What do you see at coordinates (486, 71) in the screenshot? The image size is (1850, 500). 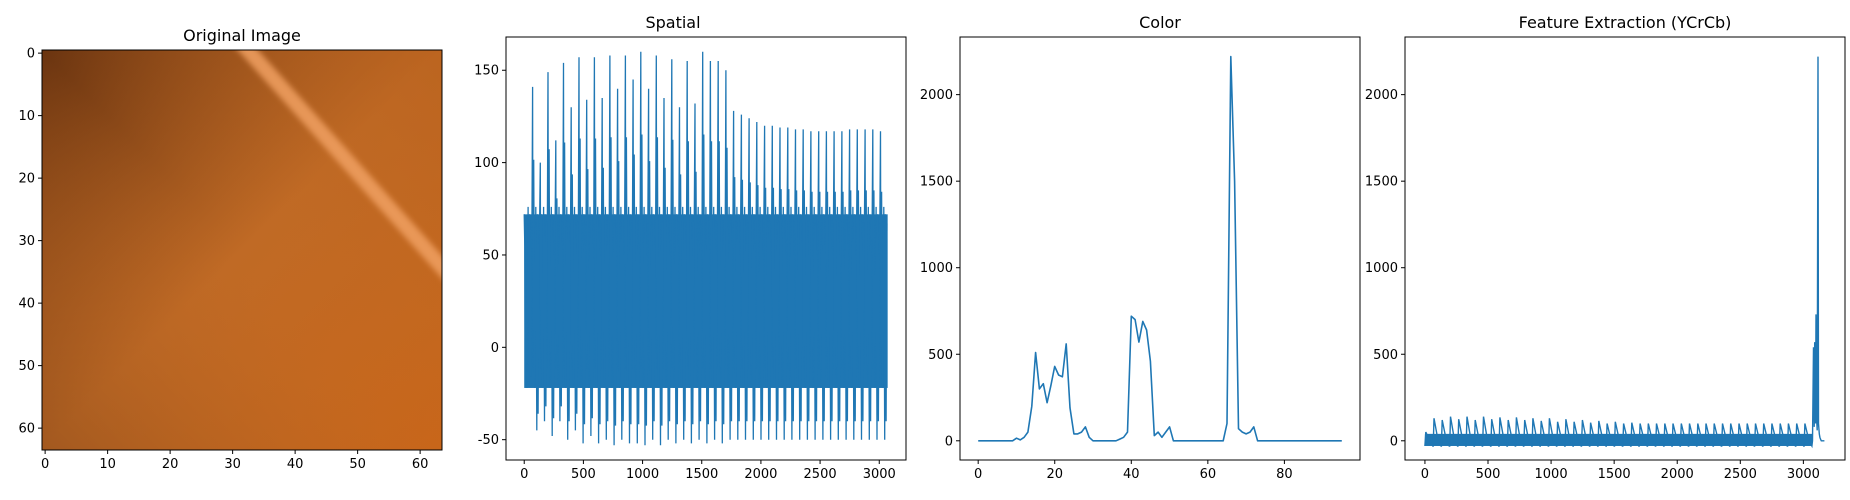 I see `y-tick-label: 150` at bounding box center [486, 71].